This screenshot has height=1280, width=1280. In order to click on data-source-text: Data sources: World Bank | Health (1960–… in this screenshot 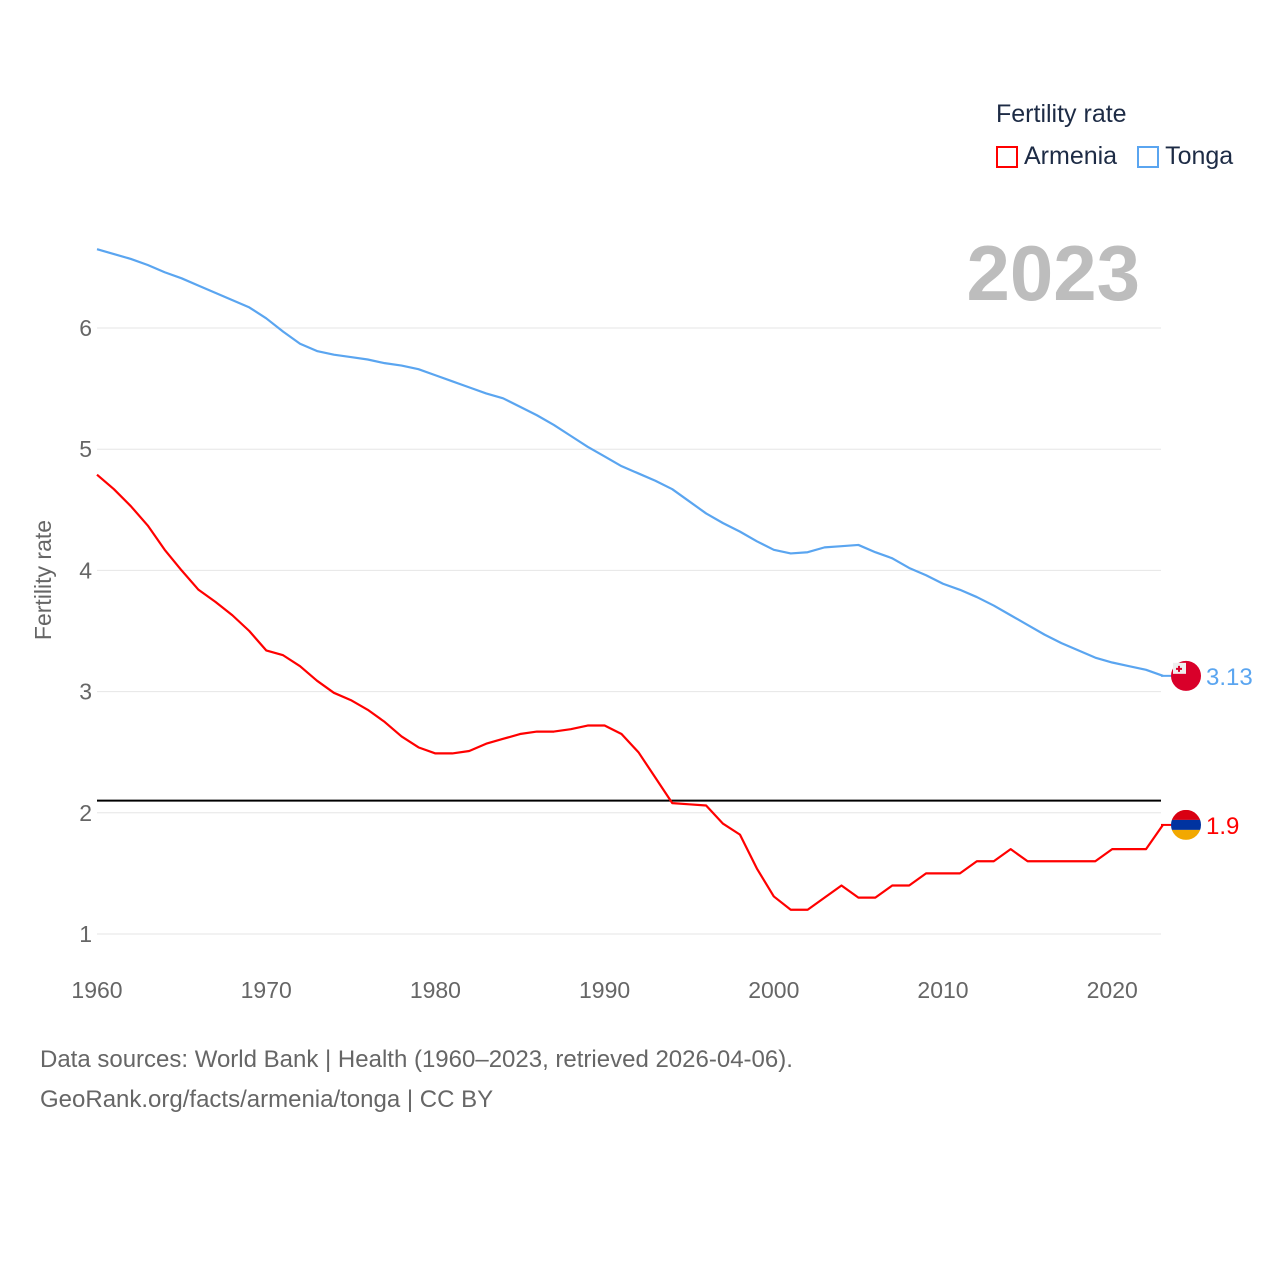, I will do `click(416, 1059)`.